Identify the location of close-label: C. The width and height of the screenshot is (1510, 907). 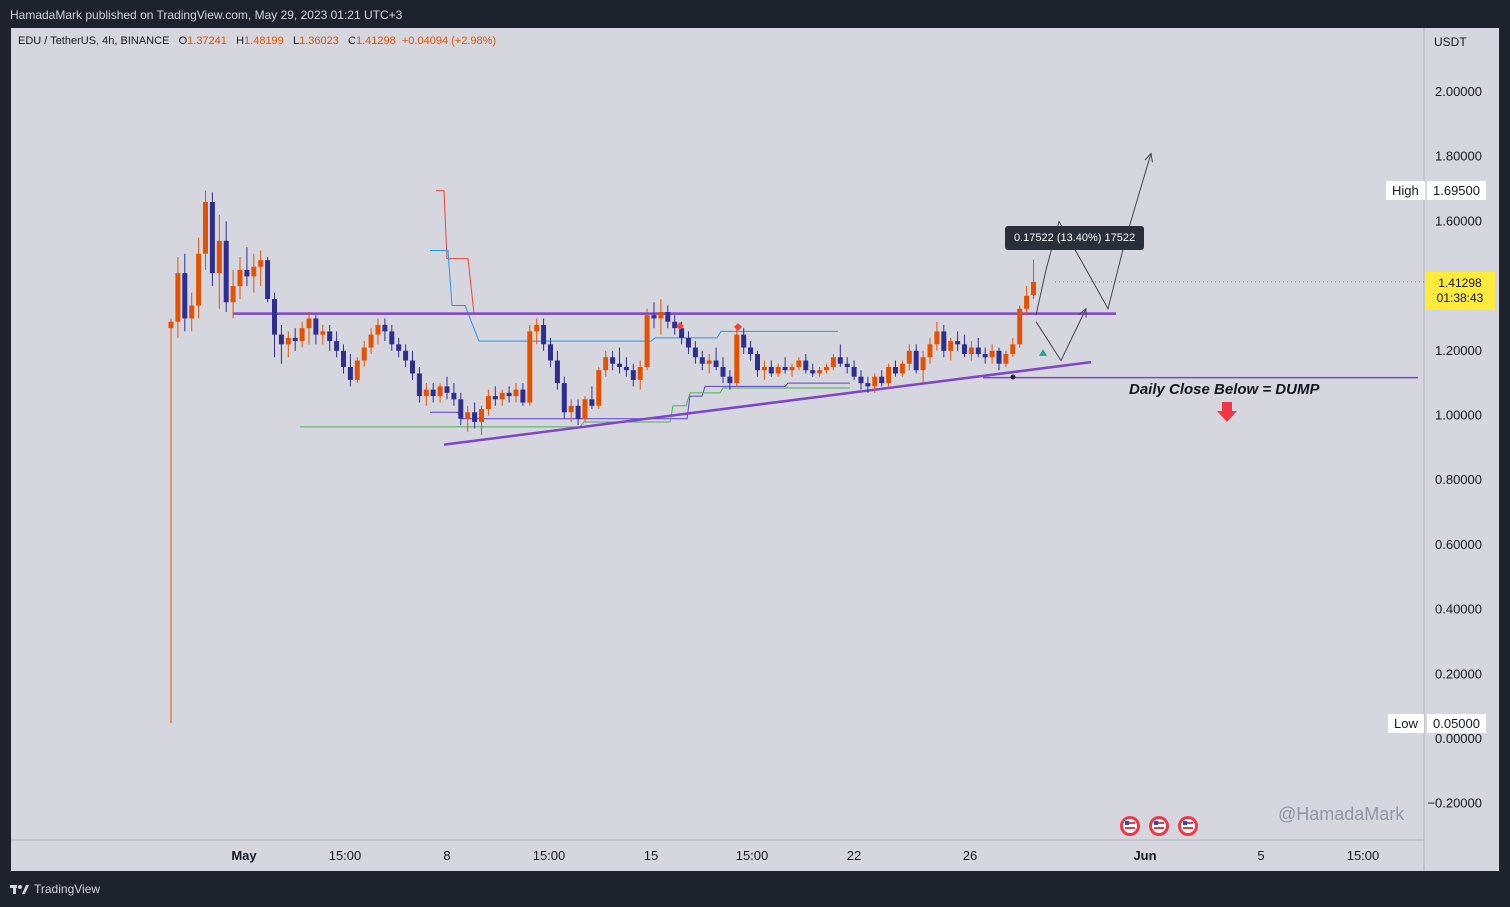
(352, 41).